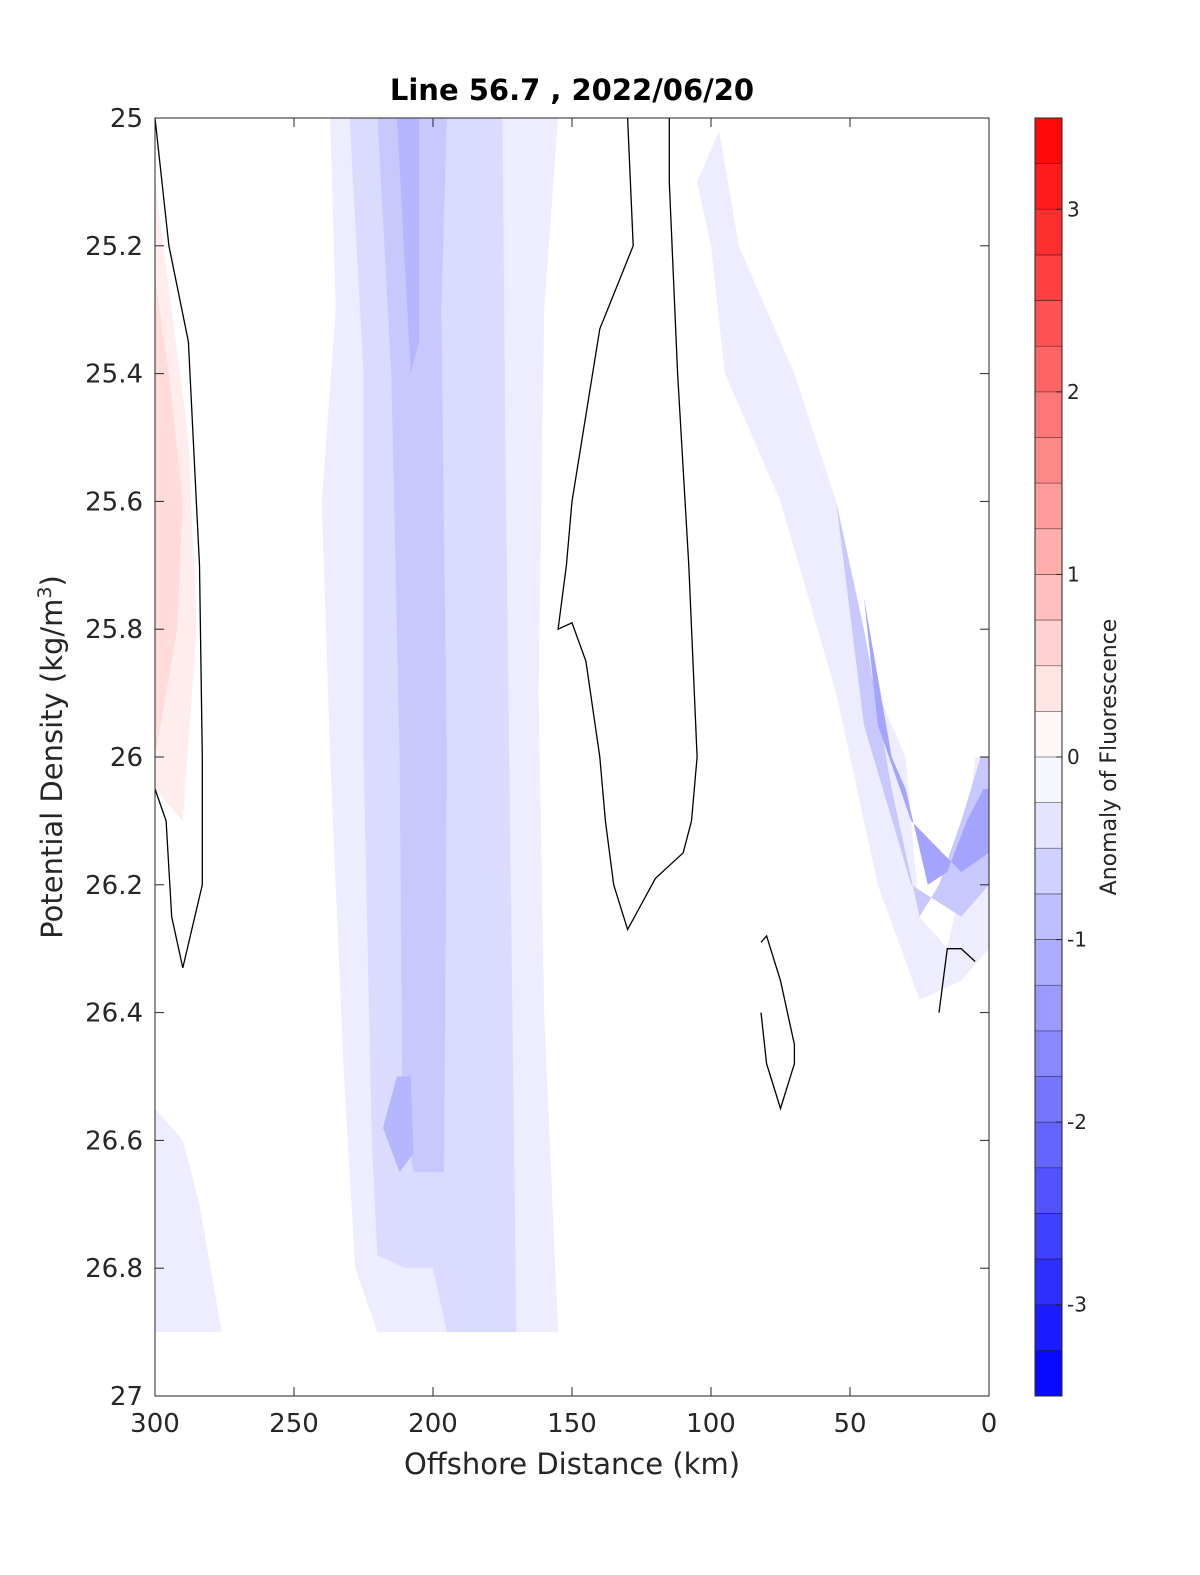  What do you see at coordinates (572, 90) in the screenshot?
I see `chart-title: Line 56.7 , 2022/06/20` at bounding box center [572, 90].